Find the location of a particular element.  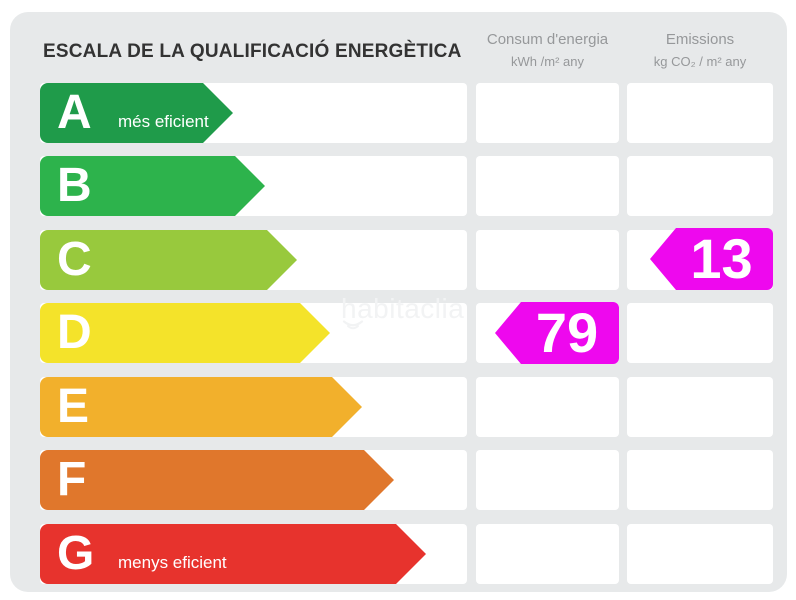

grade-letter: A is located at coordinates (74, 112).